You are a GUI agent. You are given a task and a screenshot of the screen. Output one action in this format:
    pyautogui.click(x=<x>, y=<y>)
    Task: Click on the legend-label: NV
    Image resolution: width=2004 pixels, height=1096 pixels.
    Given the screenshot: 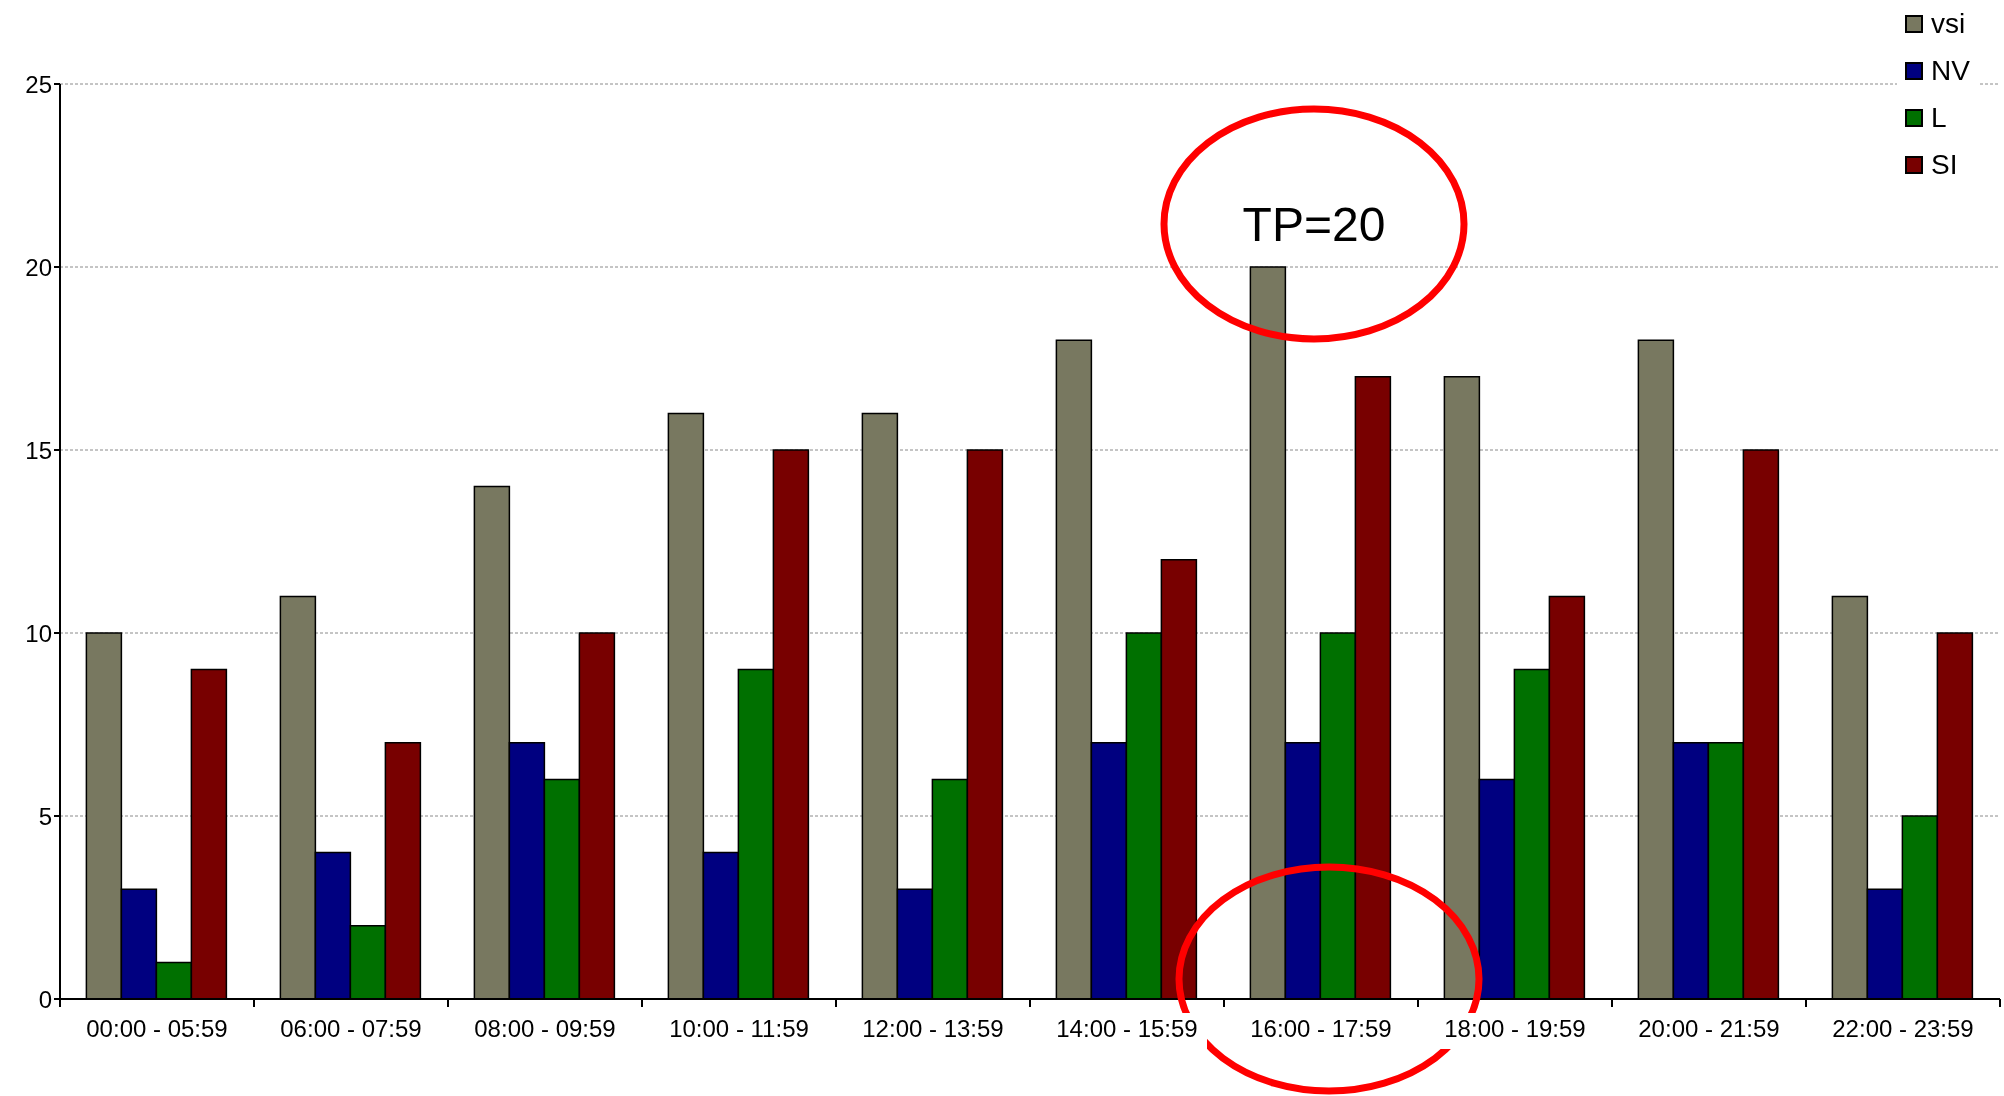 What is the action you would take?
    pyautogui.click(x=1950, y=70)
    